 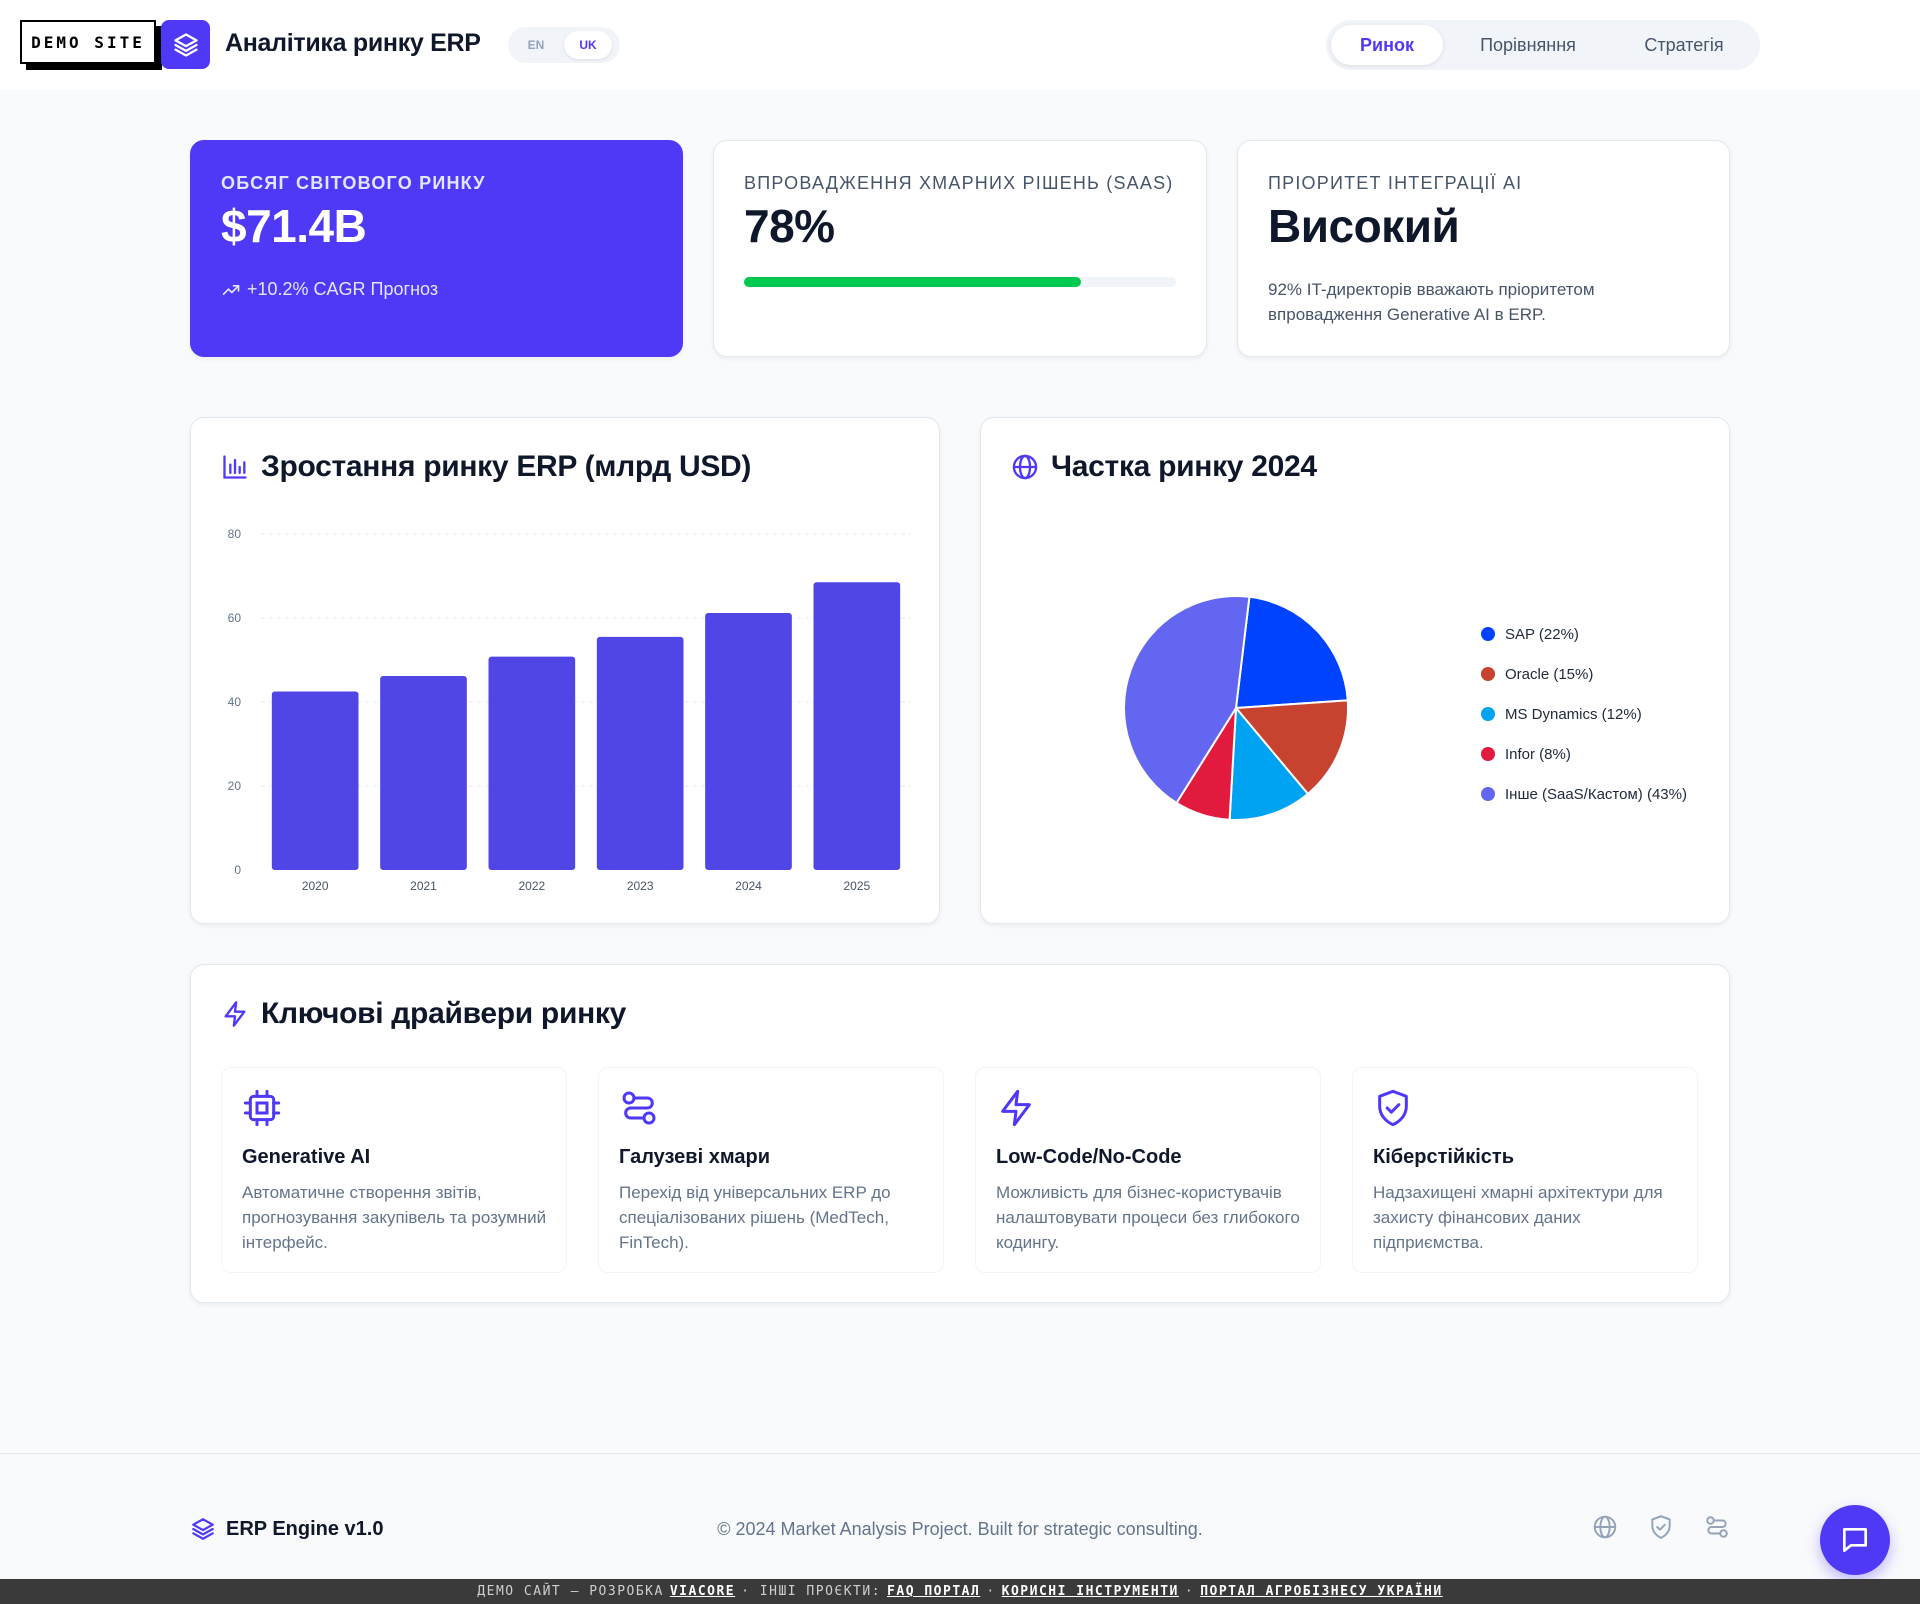 What do you see at coordinates (1321, 1591) in the screenshot?
I see `agro-portal-link: Портал агробізнесу України` at bounding box center [1321, 1591].